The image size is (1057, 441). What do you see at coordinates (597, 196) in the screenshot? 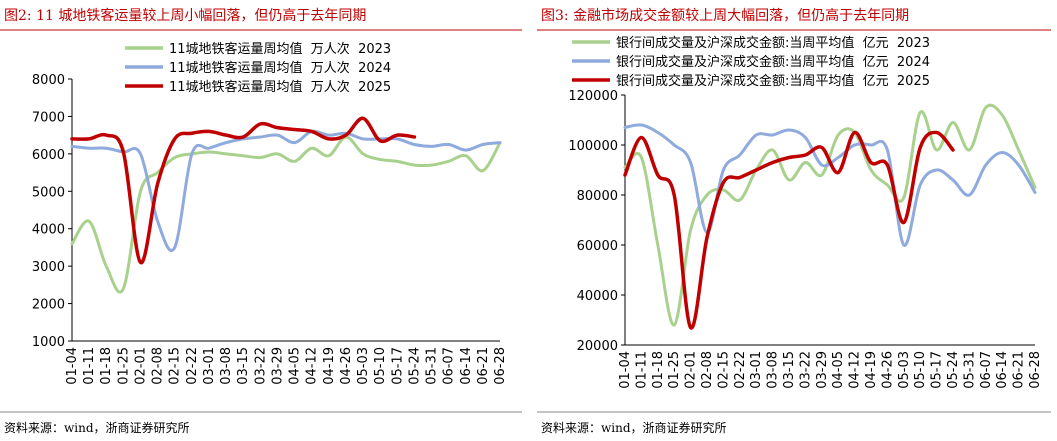
I see `y-tick-label: 80000` at bounding box center [597, 196].